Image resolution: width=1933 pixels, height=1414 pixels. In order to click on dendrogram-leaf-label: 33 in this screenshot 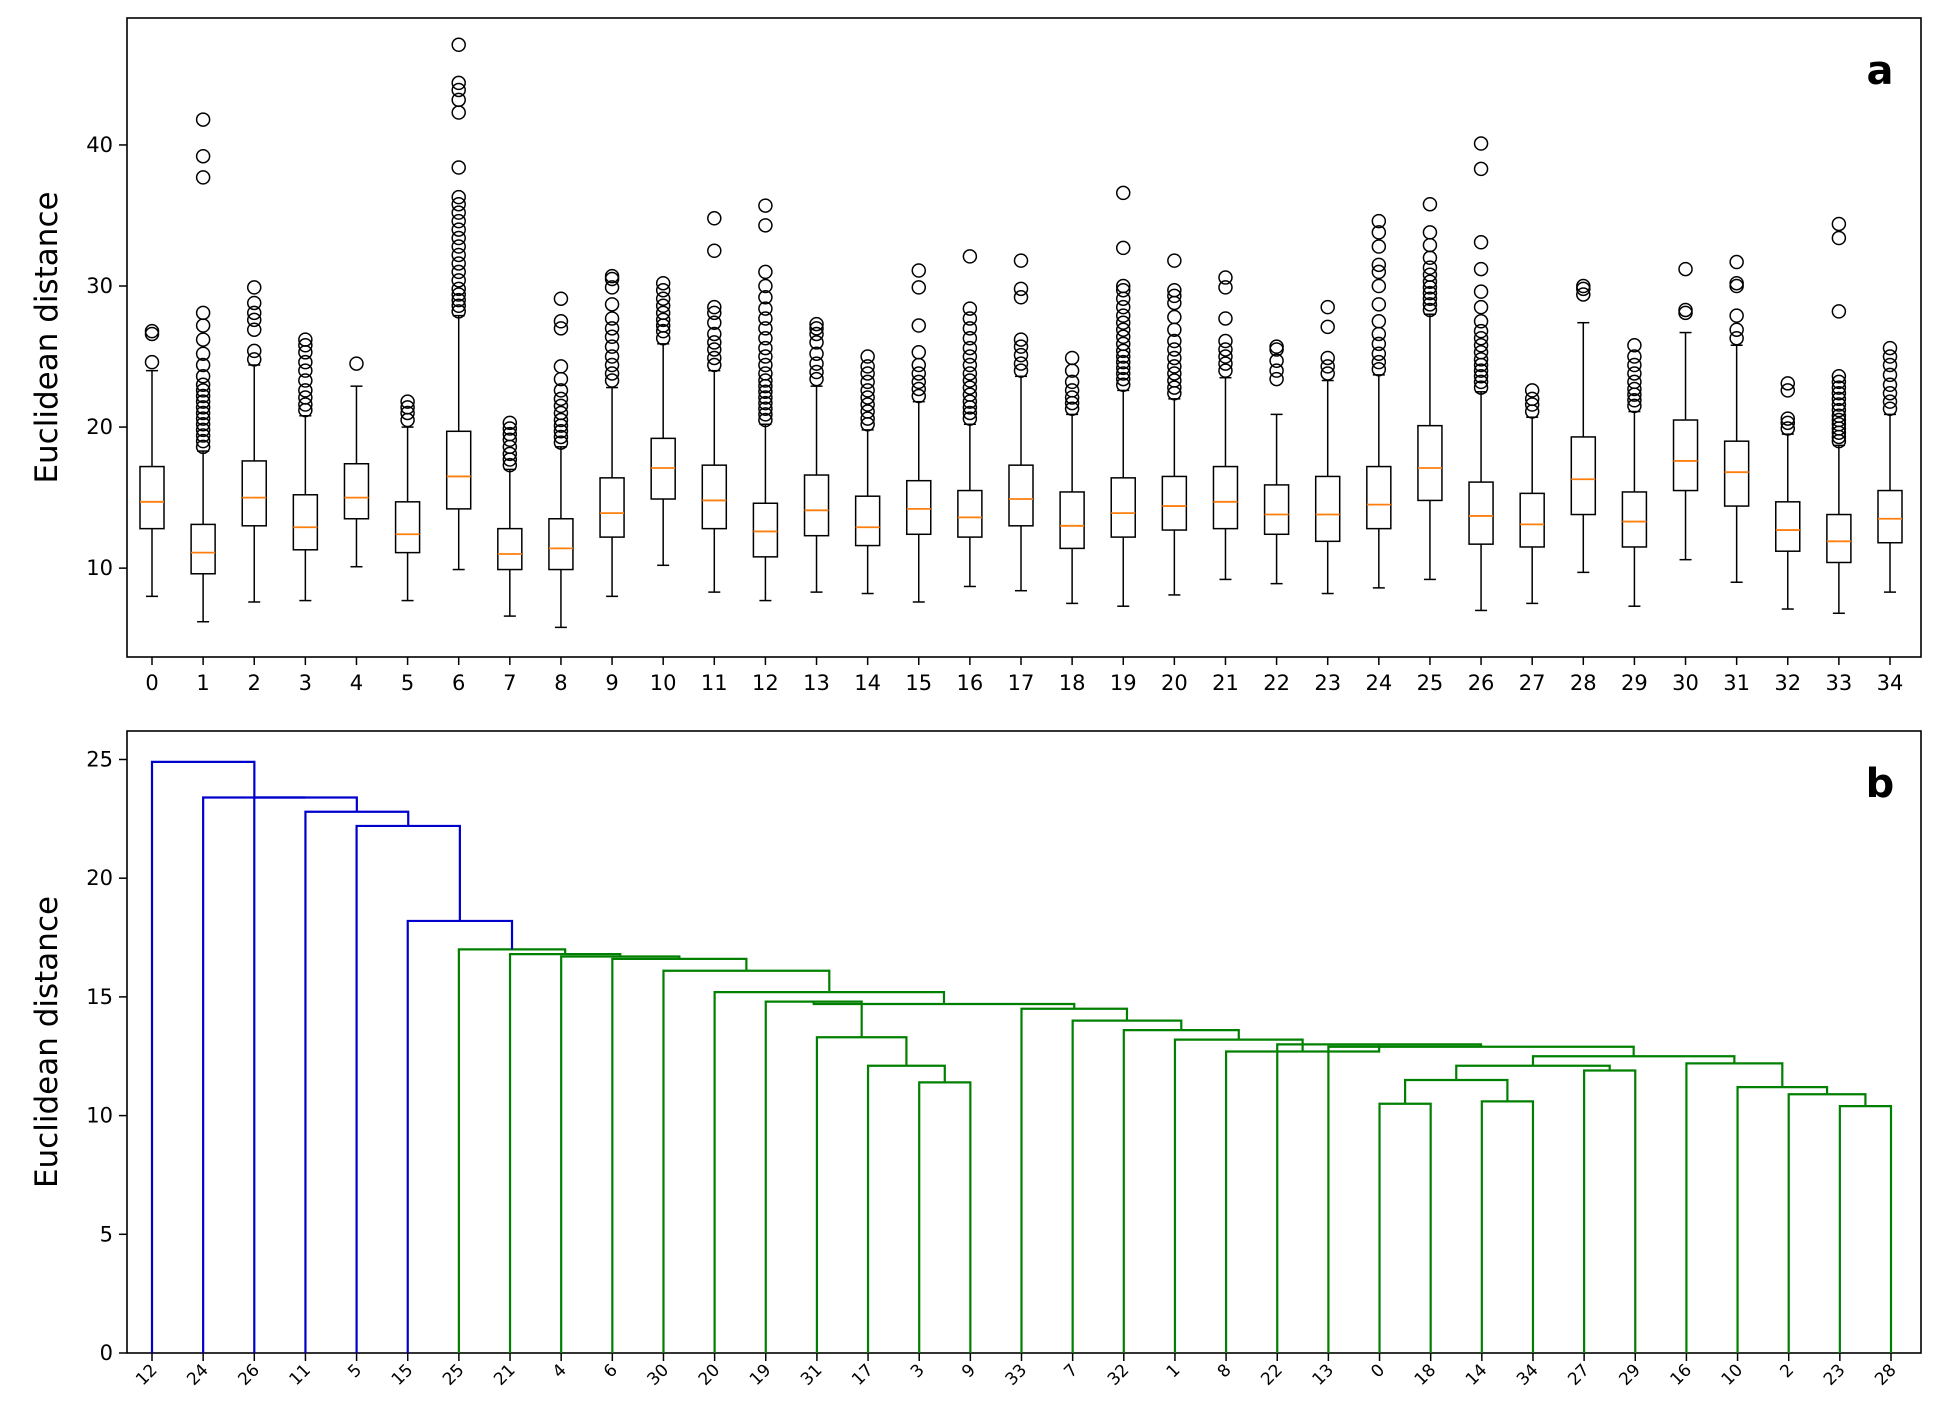, I will do `click(1016, 1374)`.